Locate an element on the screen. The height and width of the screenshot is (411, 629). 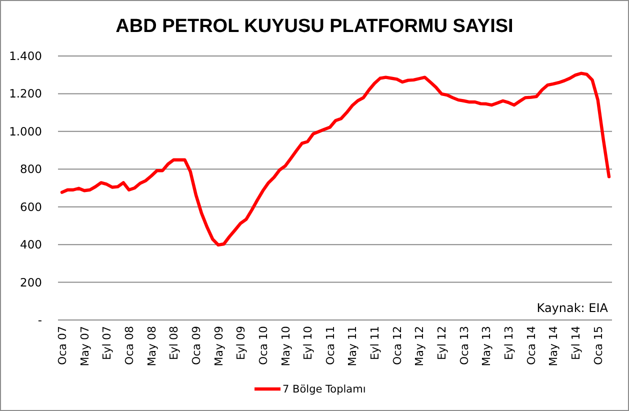
y-tick-label: 200 is located at coordinates (31, 282).